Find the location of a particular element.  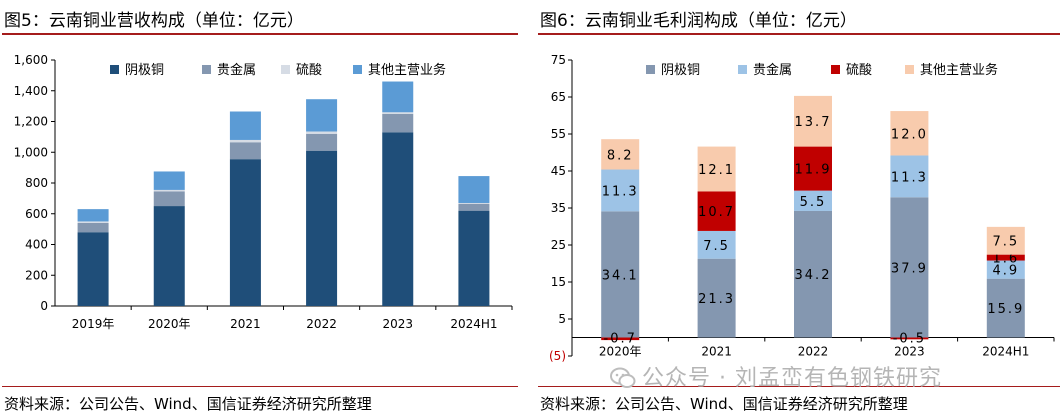

data-label-1-2020: 11.3 is located at coordinates (620, 191).